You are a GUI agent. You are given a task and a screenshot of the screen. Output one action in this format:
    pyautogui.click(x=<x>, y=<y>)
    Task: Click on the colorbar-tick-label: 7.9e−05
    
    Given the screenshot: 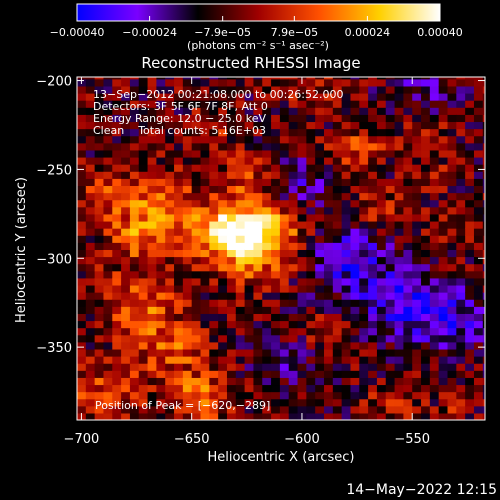 What is the action you would take?
    pyautogui.click(x=294, y=32)
    